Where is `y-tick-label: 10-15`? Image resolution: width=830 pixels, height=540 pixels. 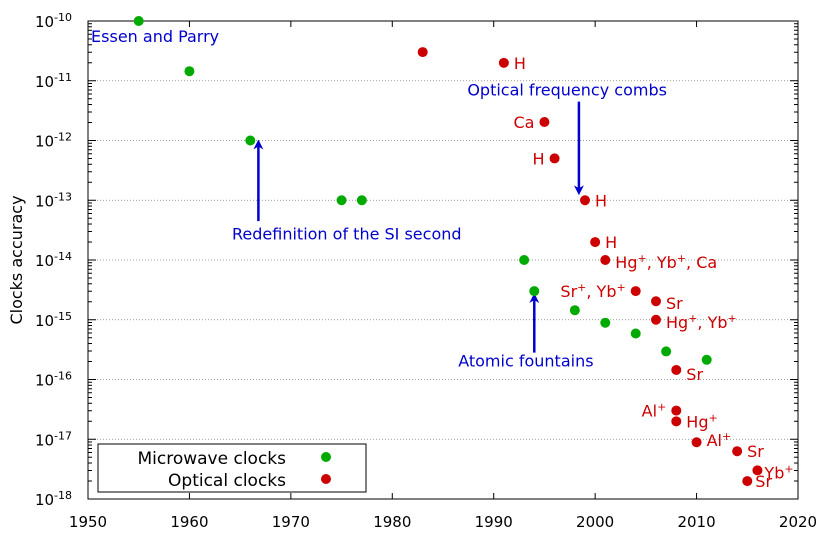 y-tick-label: 10-15 is located at coordinates (53, 319).